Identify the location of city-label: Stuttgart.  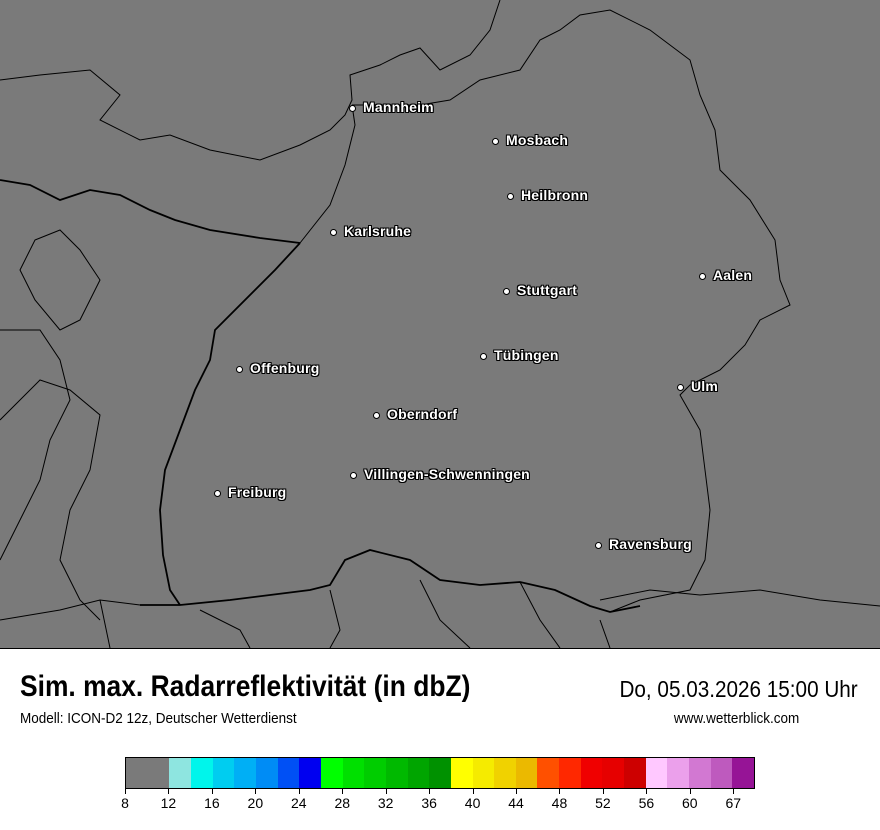
(547, 290).